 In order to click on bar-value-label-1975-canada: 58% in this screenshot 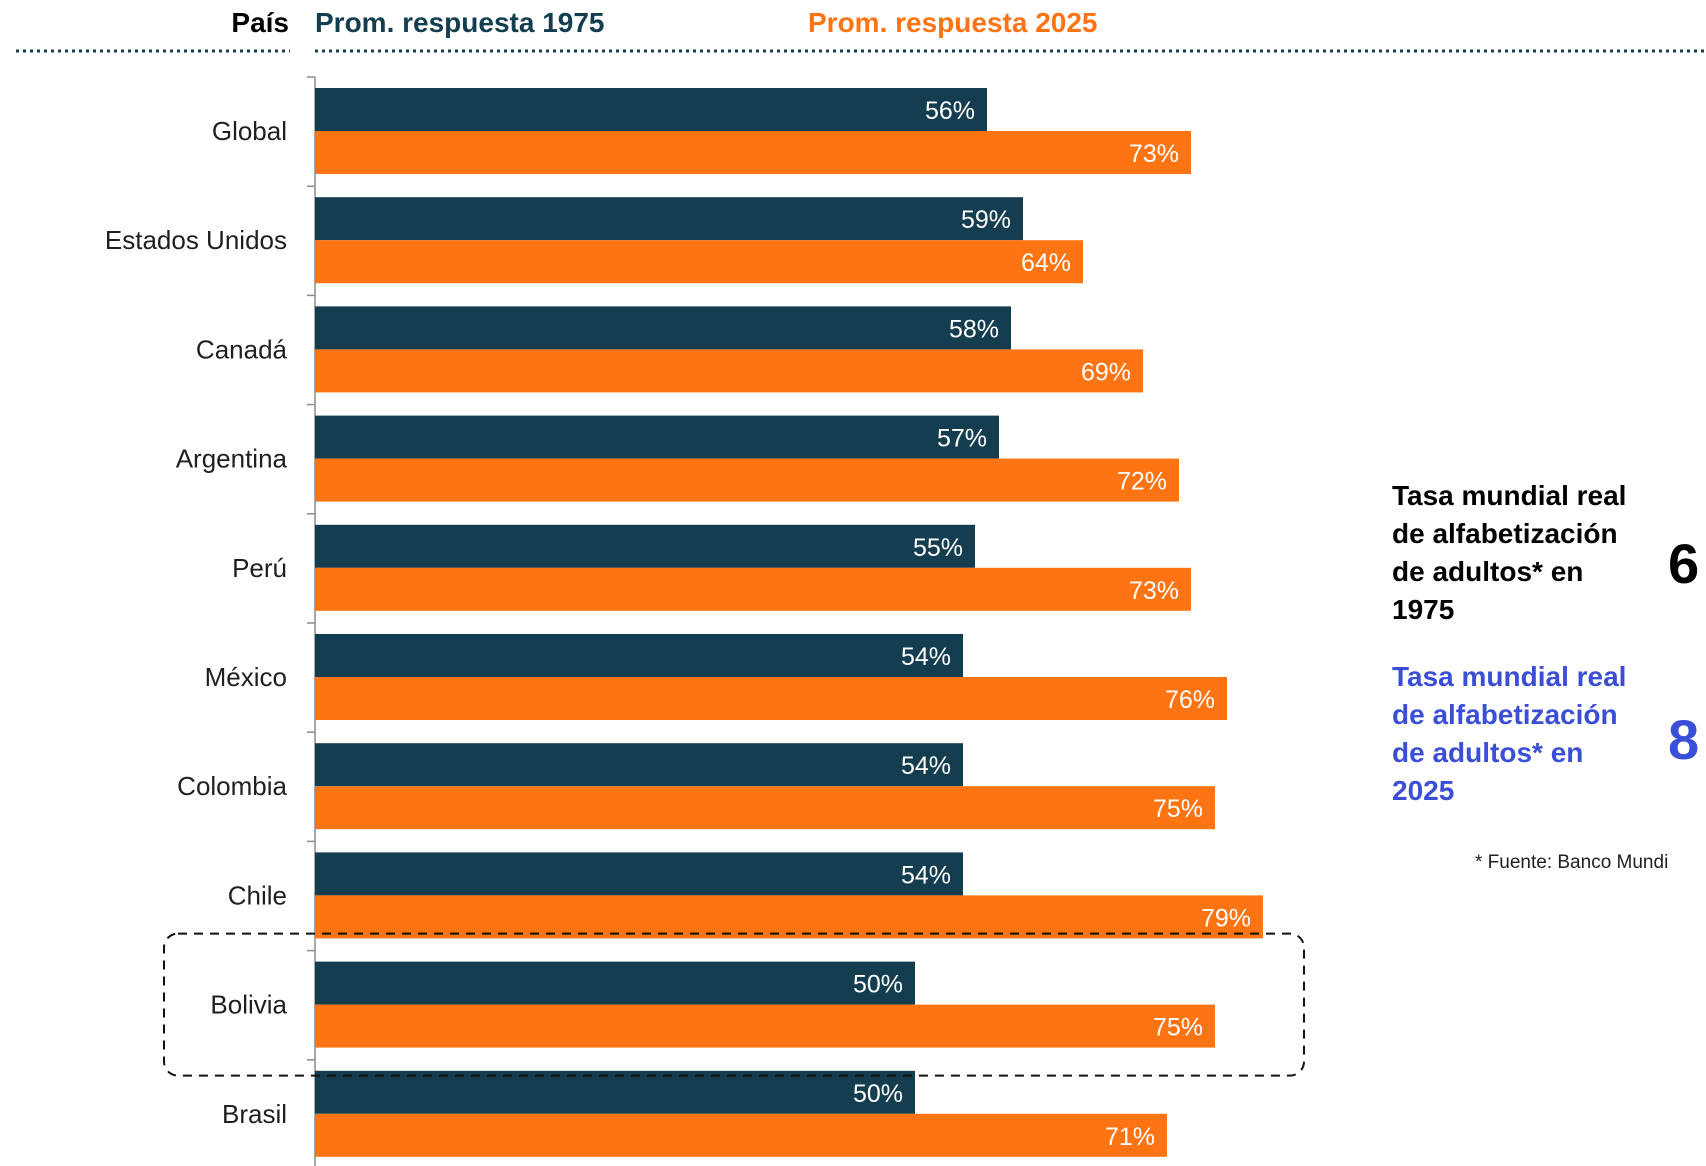, I will do `click(974, 329)`.